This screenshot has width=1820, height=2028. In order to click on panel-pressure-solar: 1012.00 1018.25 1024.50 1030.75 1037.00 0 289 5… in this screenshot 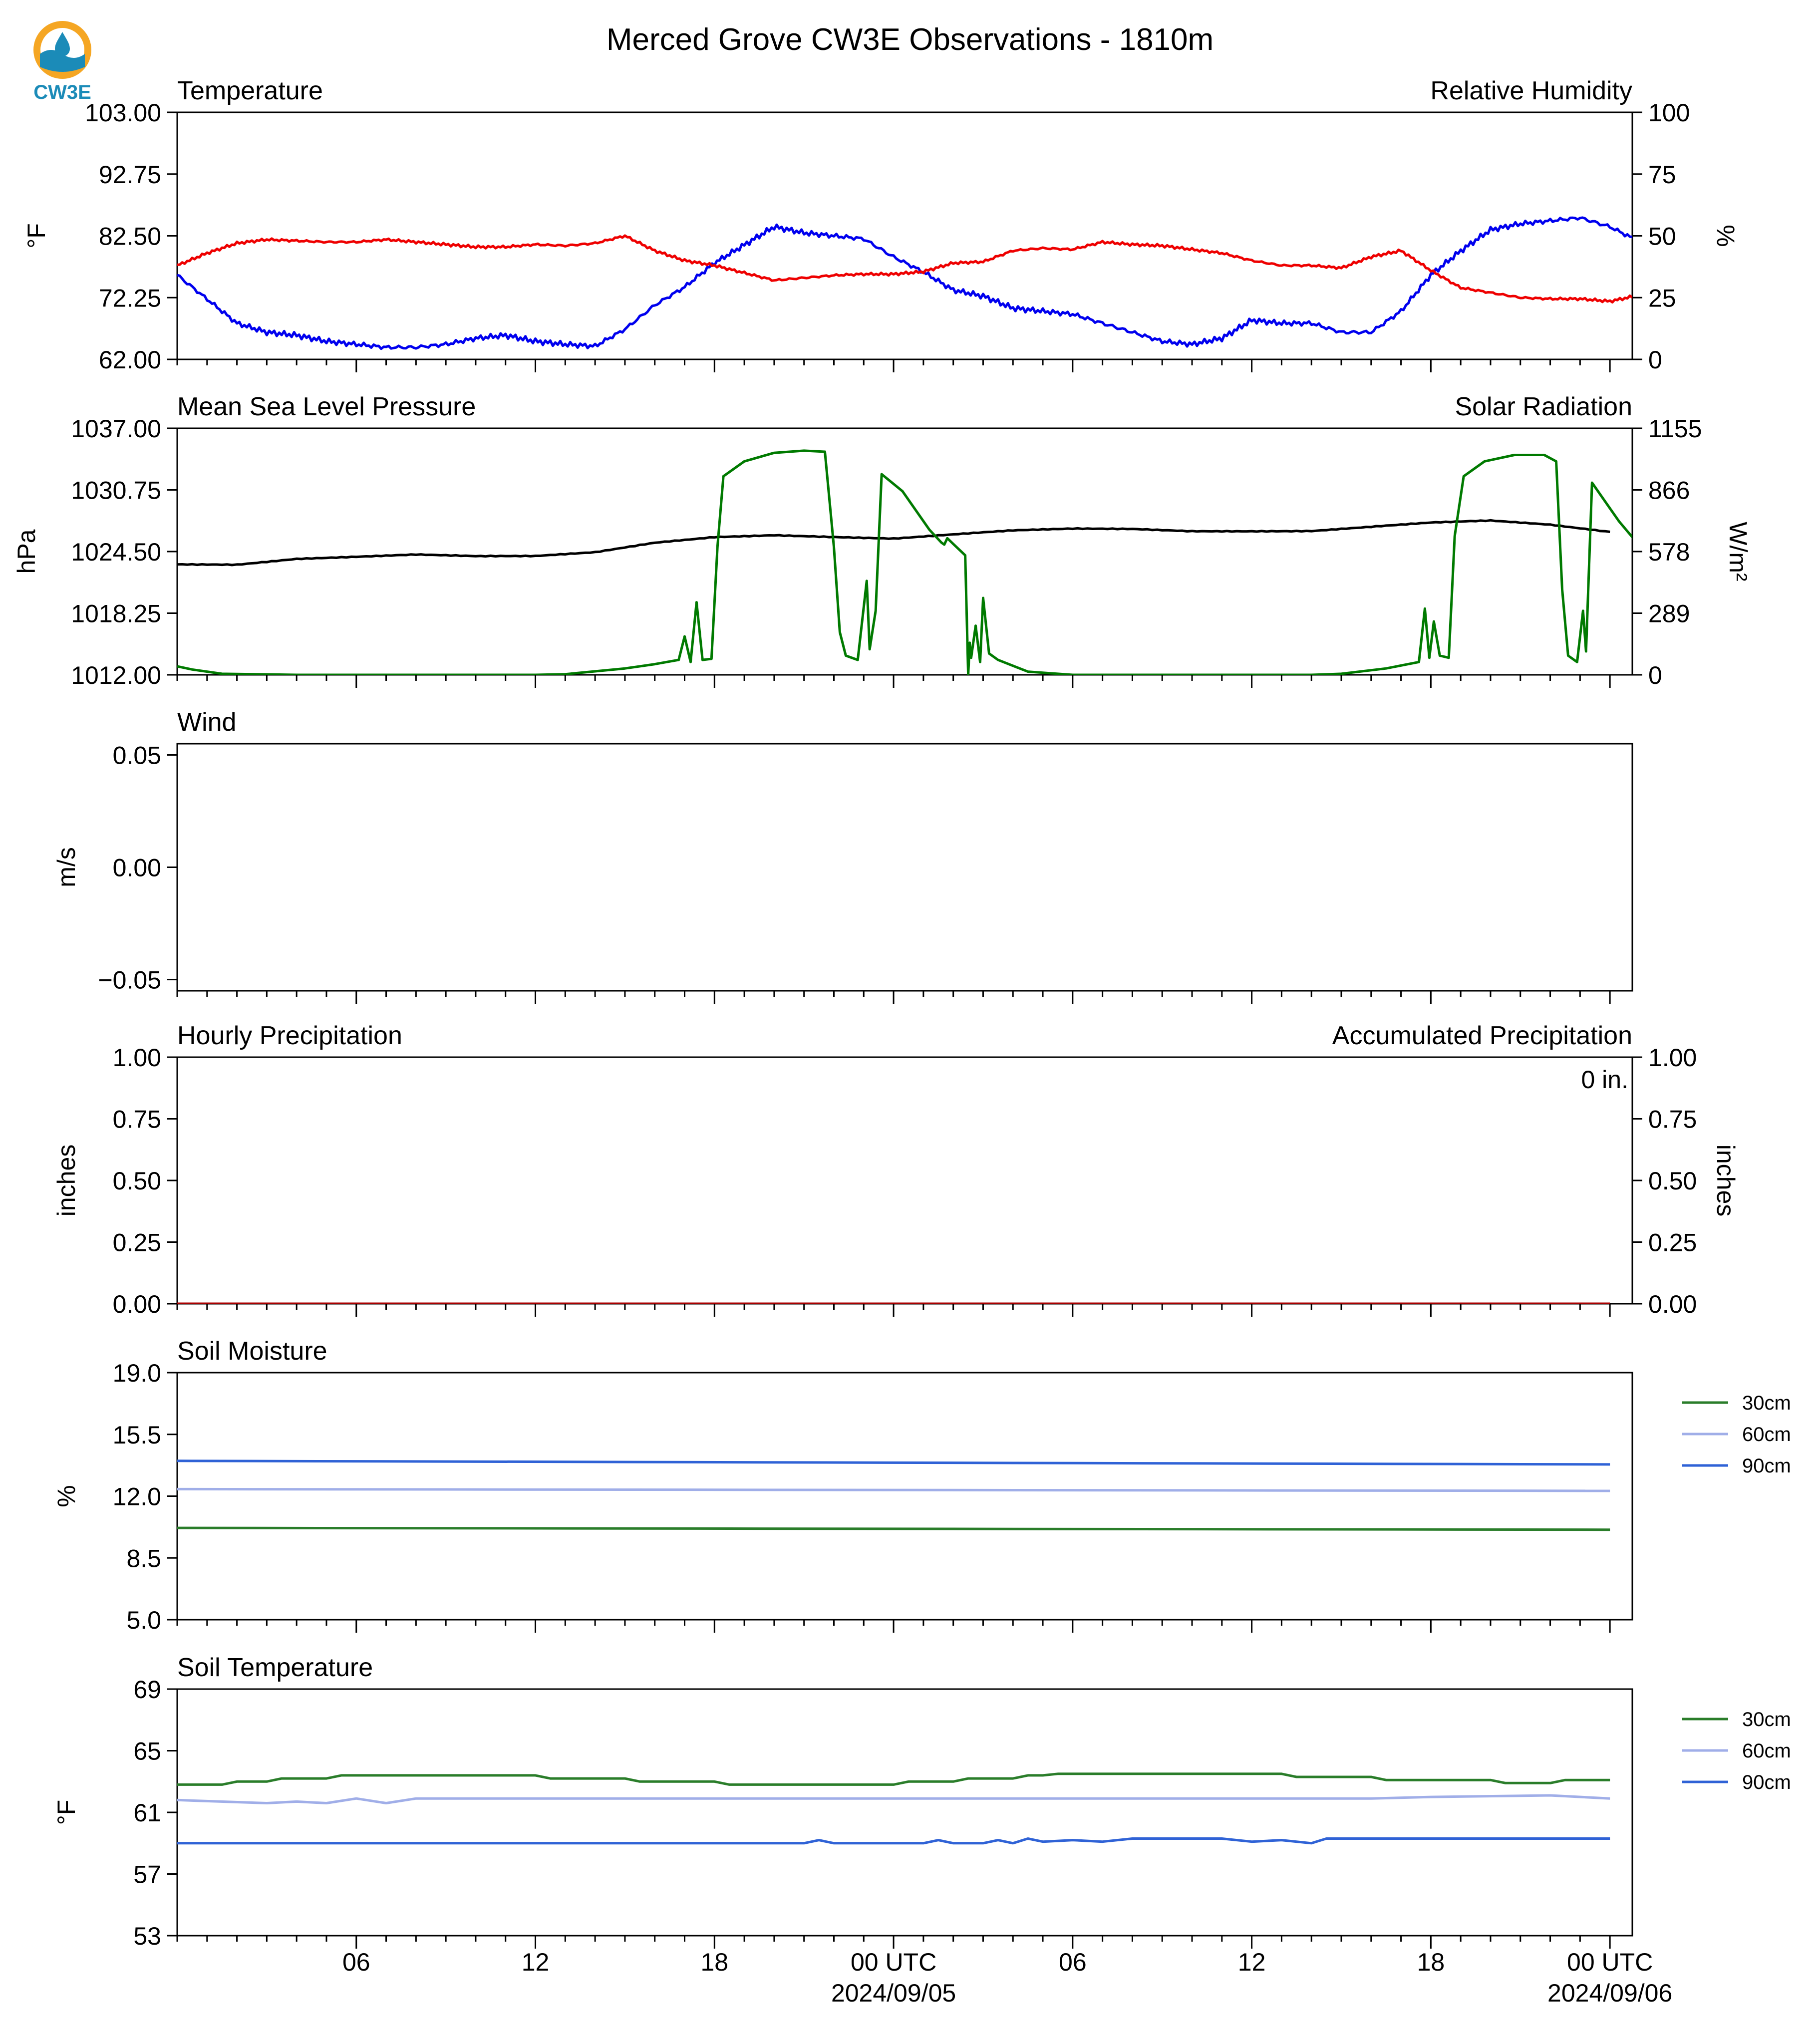, I will do `click(882, 540)`.